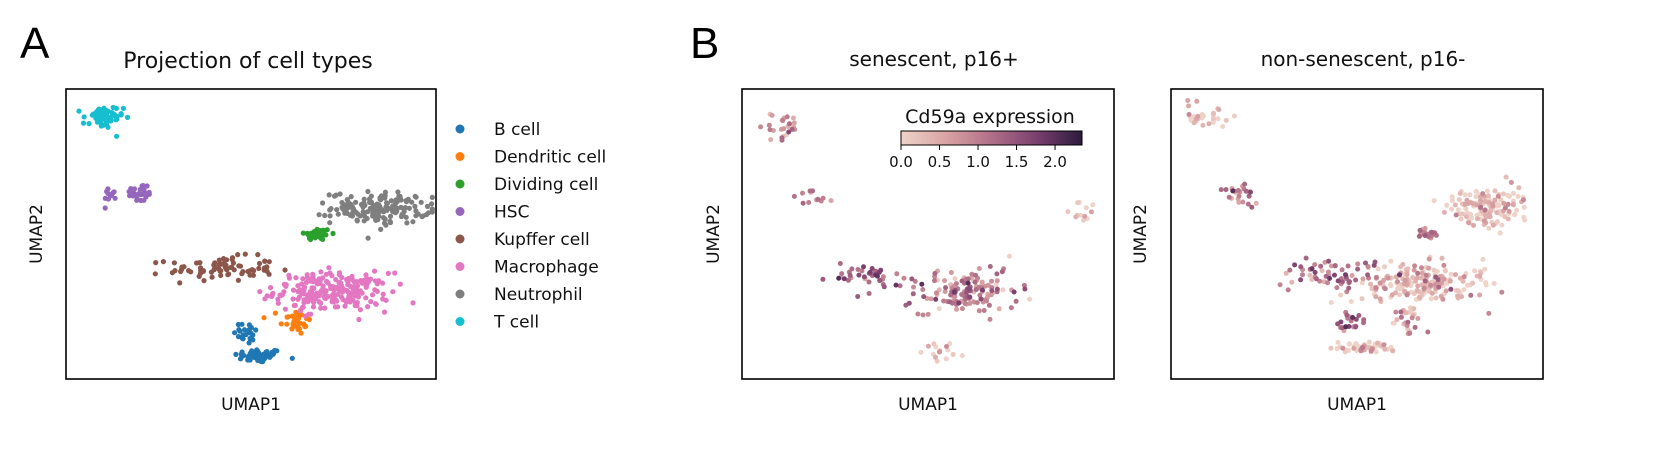 Image resolution: width=1661 pixels, height=455 pixels. Describe the element at coordinates (255, 234) in the screenshot. I see `panel-a-plot-area` at that location.